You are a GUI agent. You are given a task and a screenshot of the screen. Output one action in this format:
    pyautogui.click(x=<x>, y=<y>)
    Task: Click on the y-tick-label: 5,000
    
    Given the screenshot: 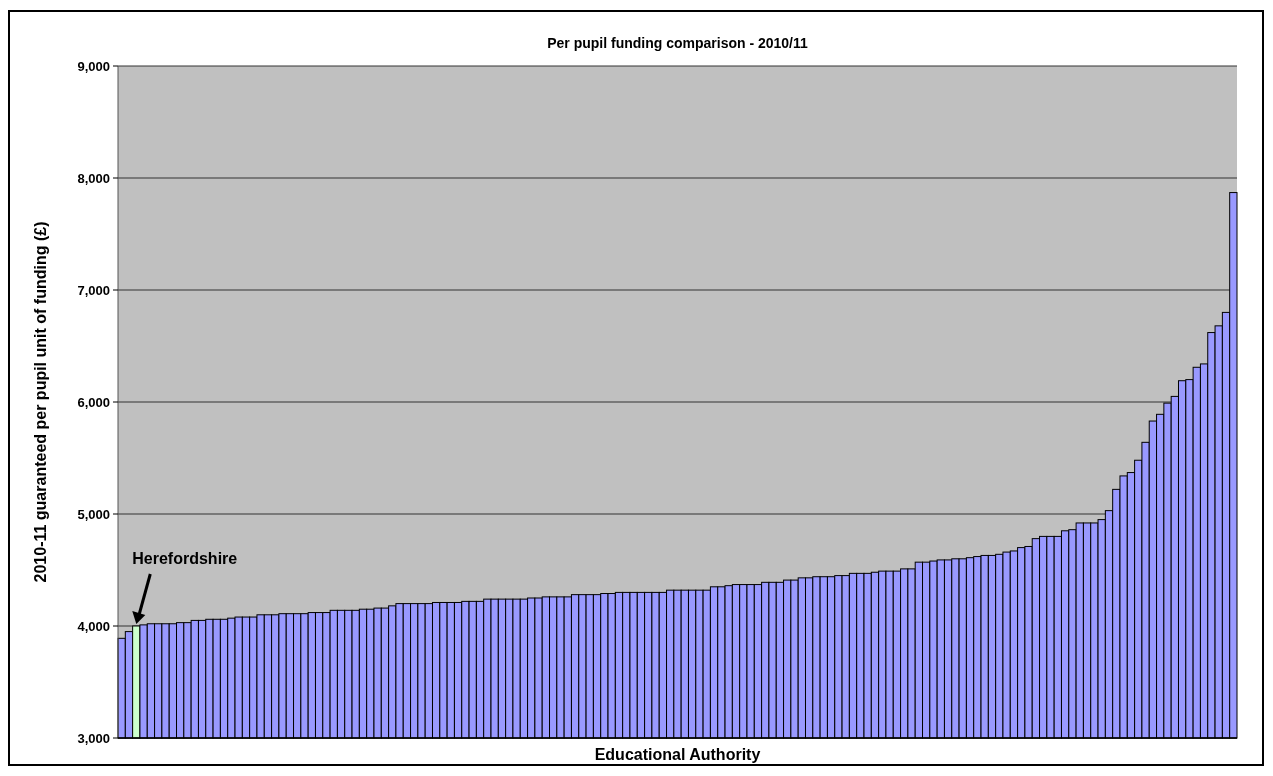 What is the action you would take?
    pyautogui.click(x=93, y=514)
    